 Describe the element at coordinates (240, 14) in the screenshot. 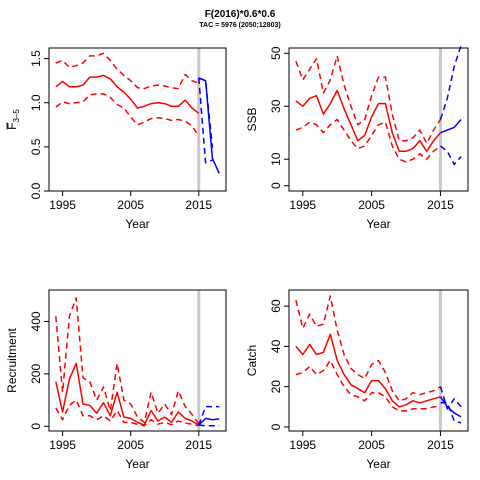

I see `figure-title: F(2016)*0.6*0.6` at that location.